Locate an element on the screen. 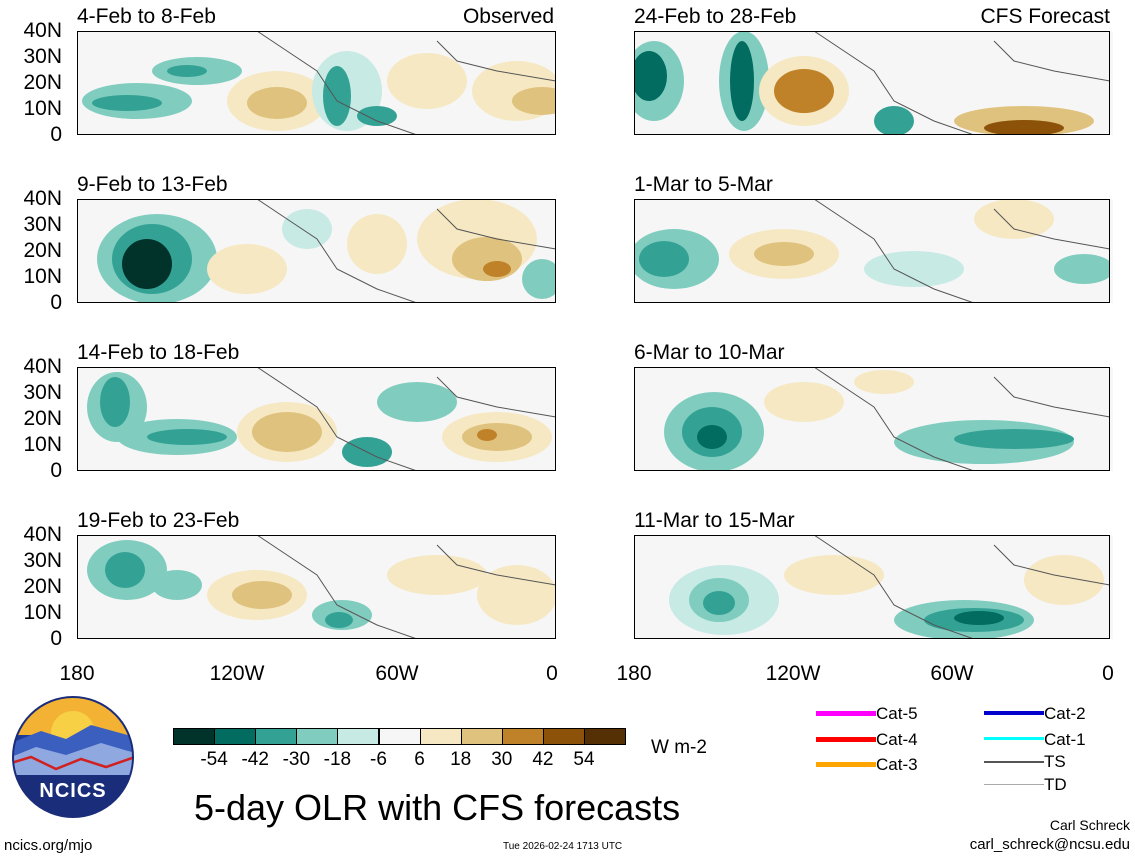 This screenshot has width=1135, height=859. panel-title-8: 11-Mar to 15-Mar is located at coordinates (714, 520).